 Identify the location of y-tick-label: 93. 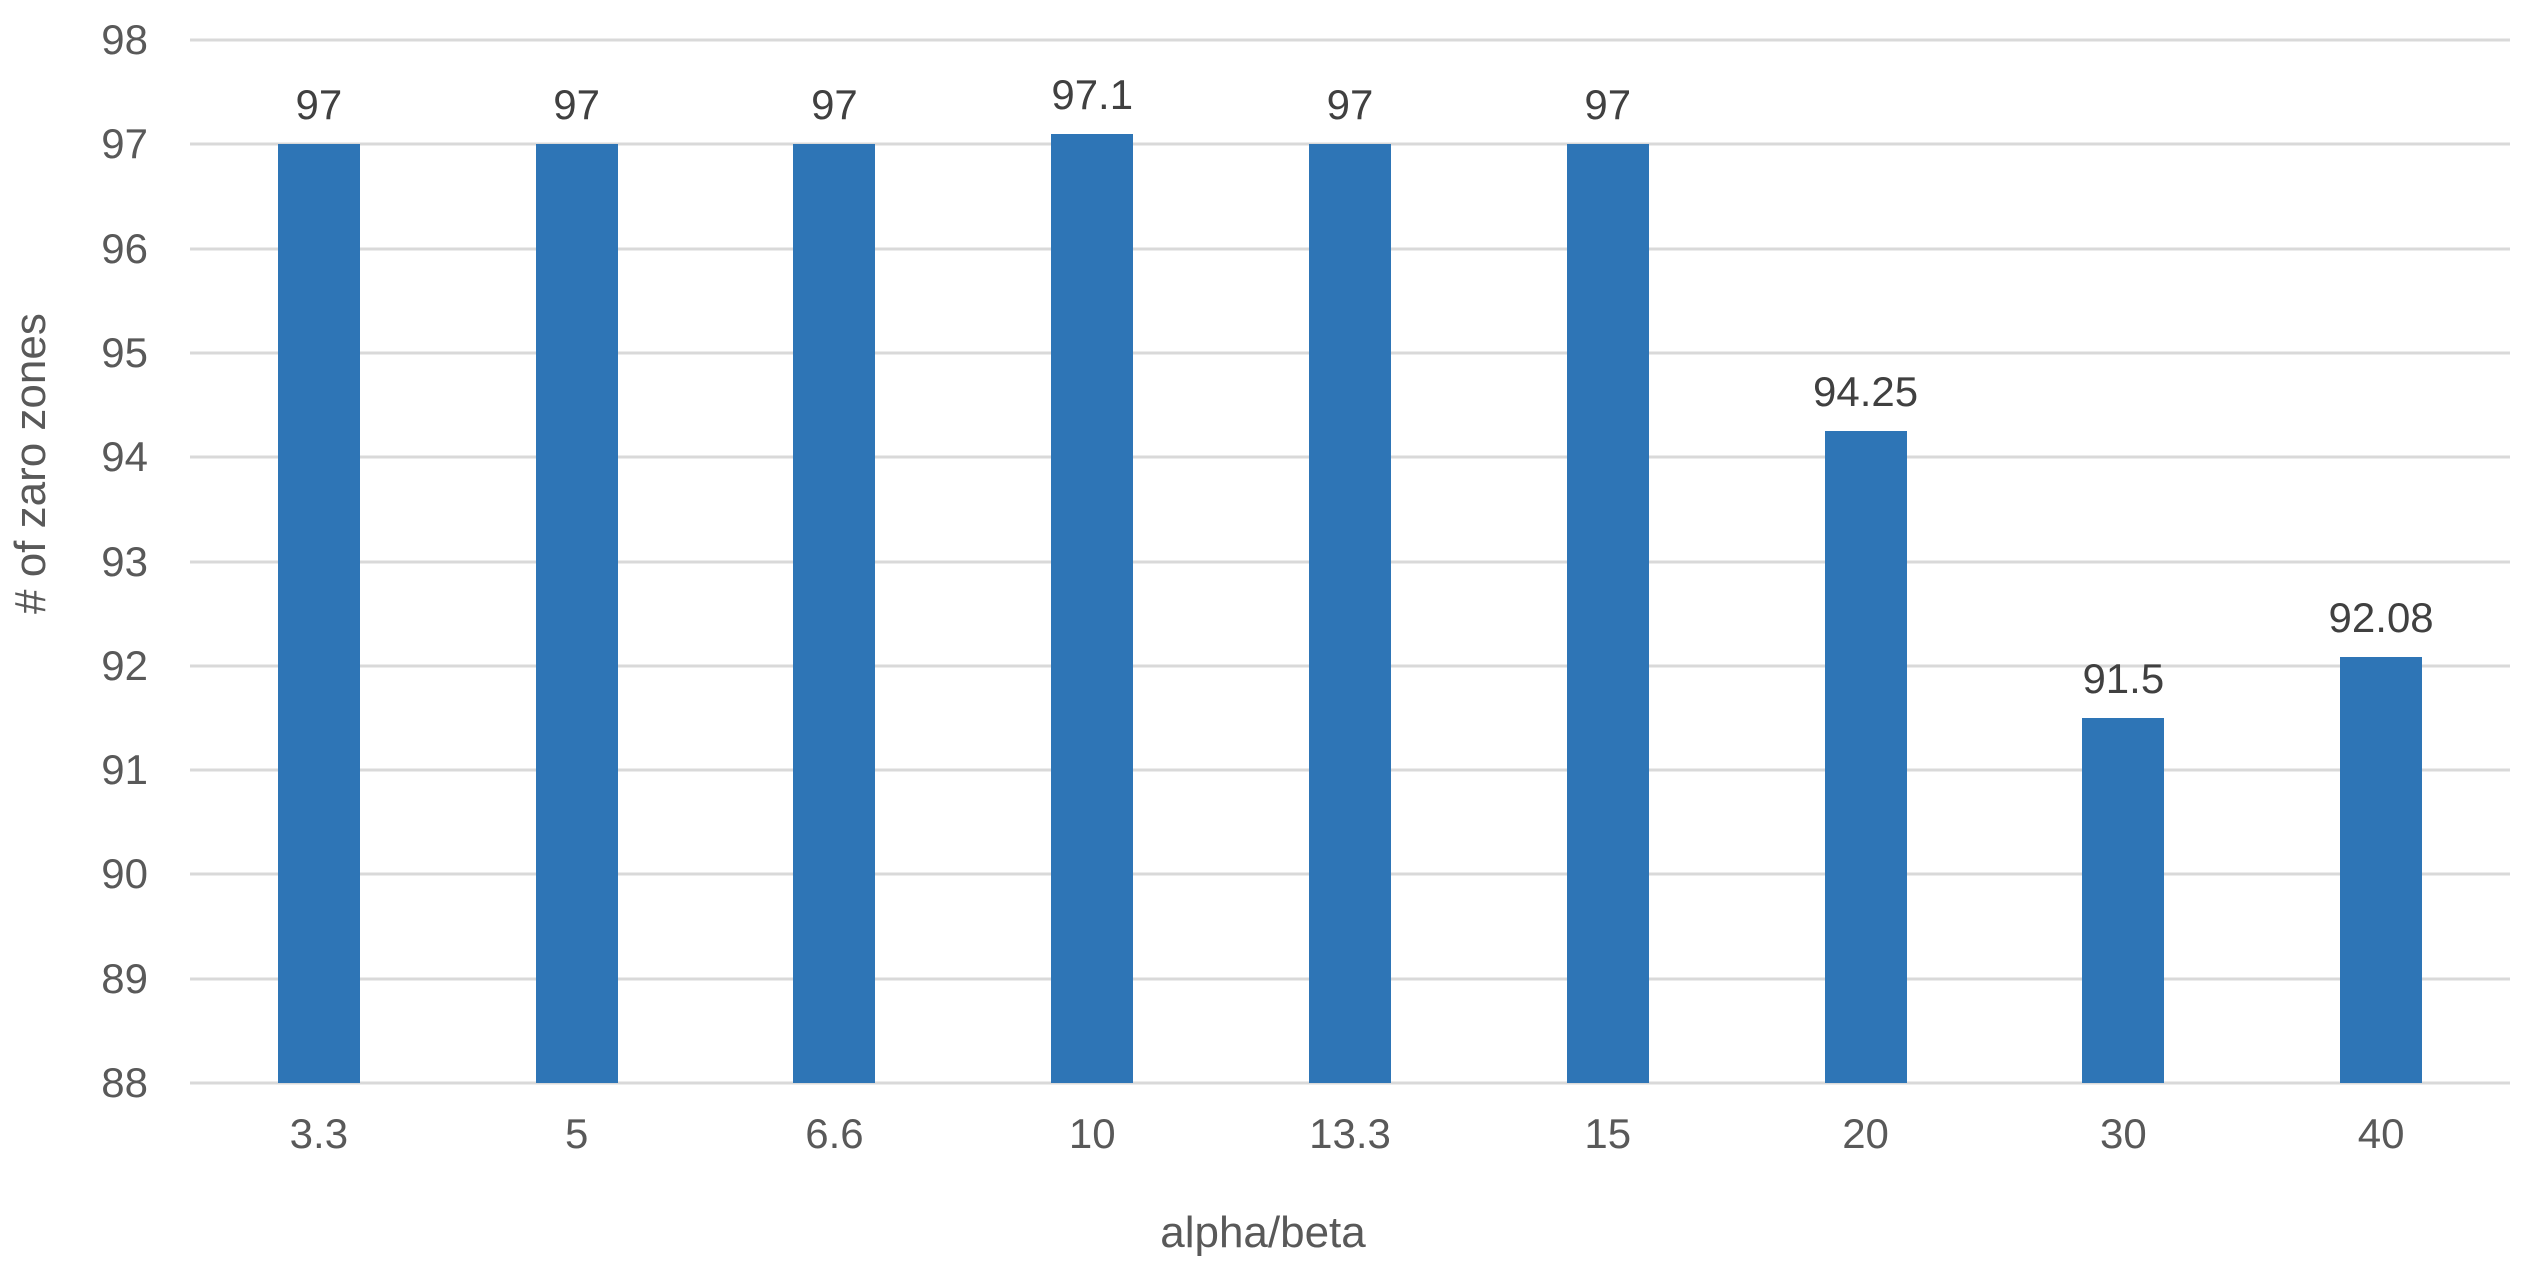
(124, 561).